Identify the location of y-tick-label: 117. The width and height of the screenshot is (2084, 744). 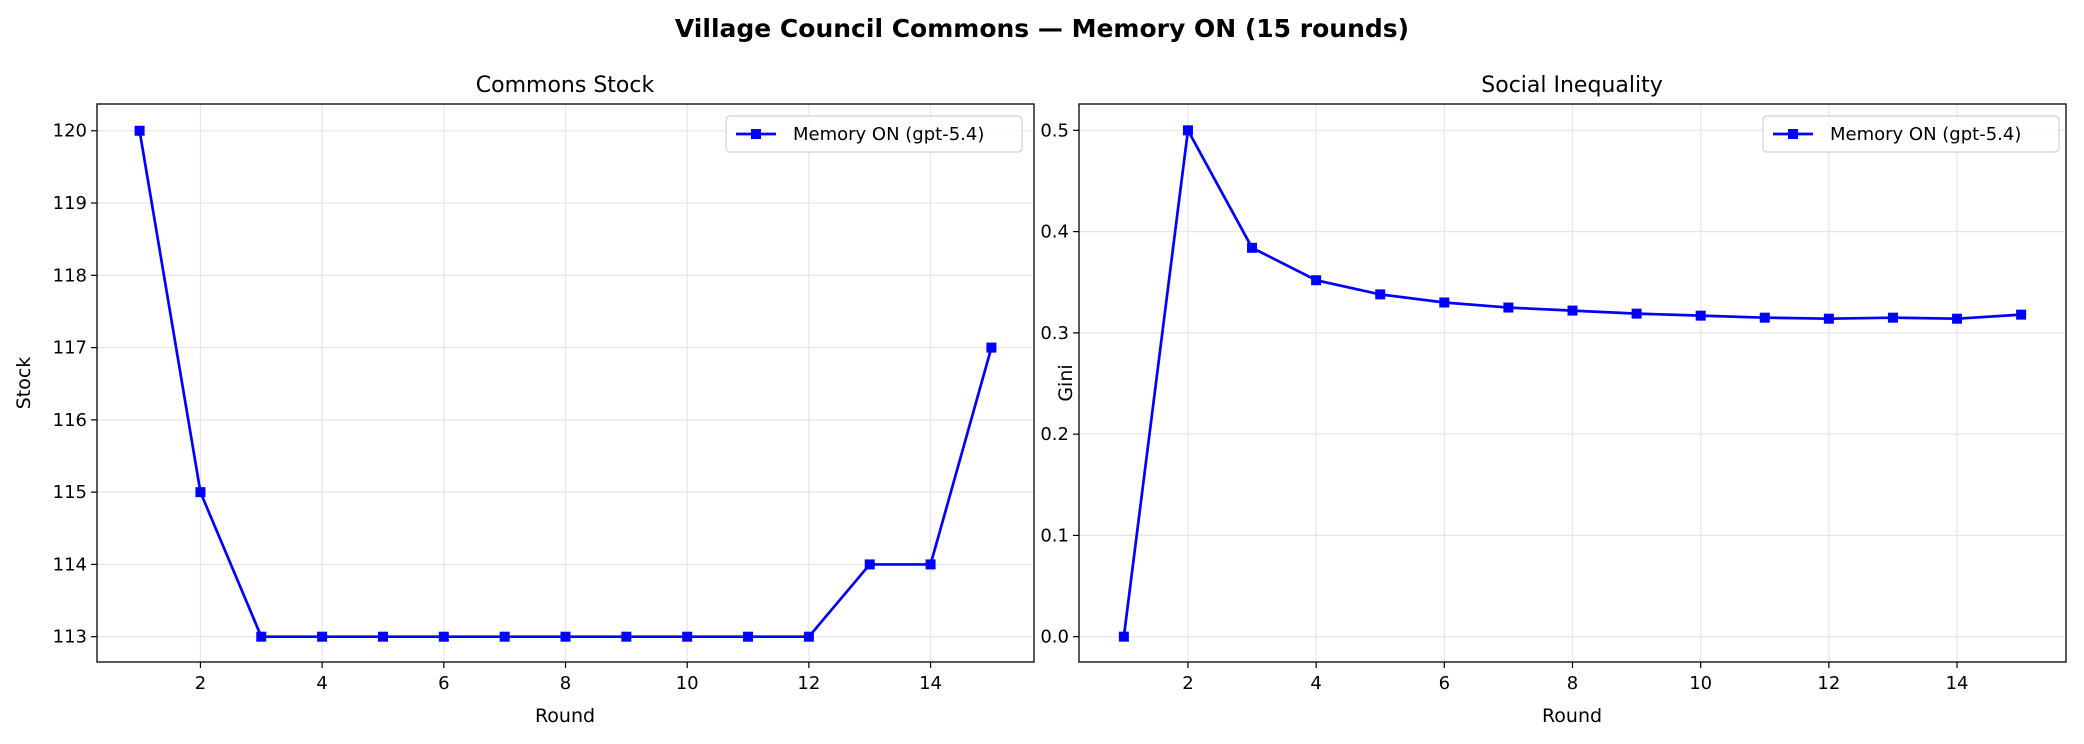
(70, 348).